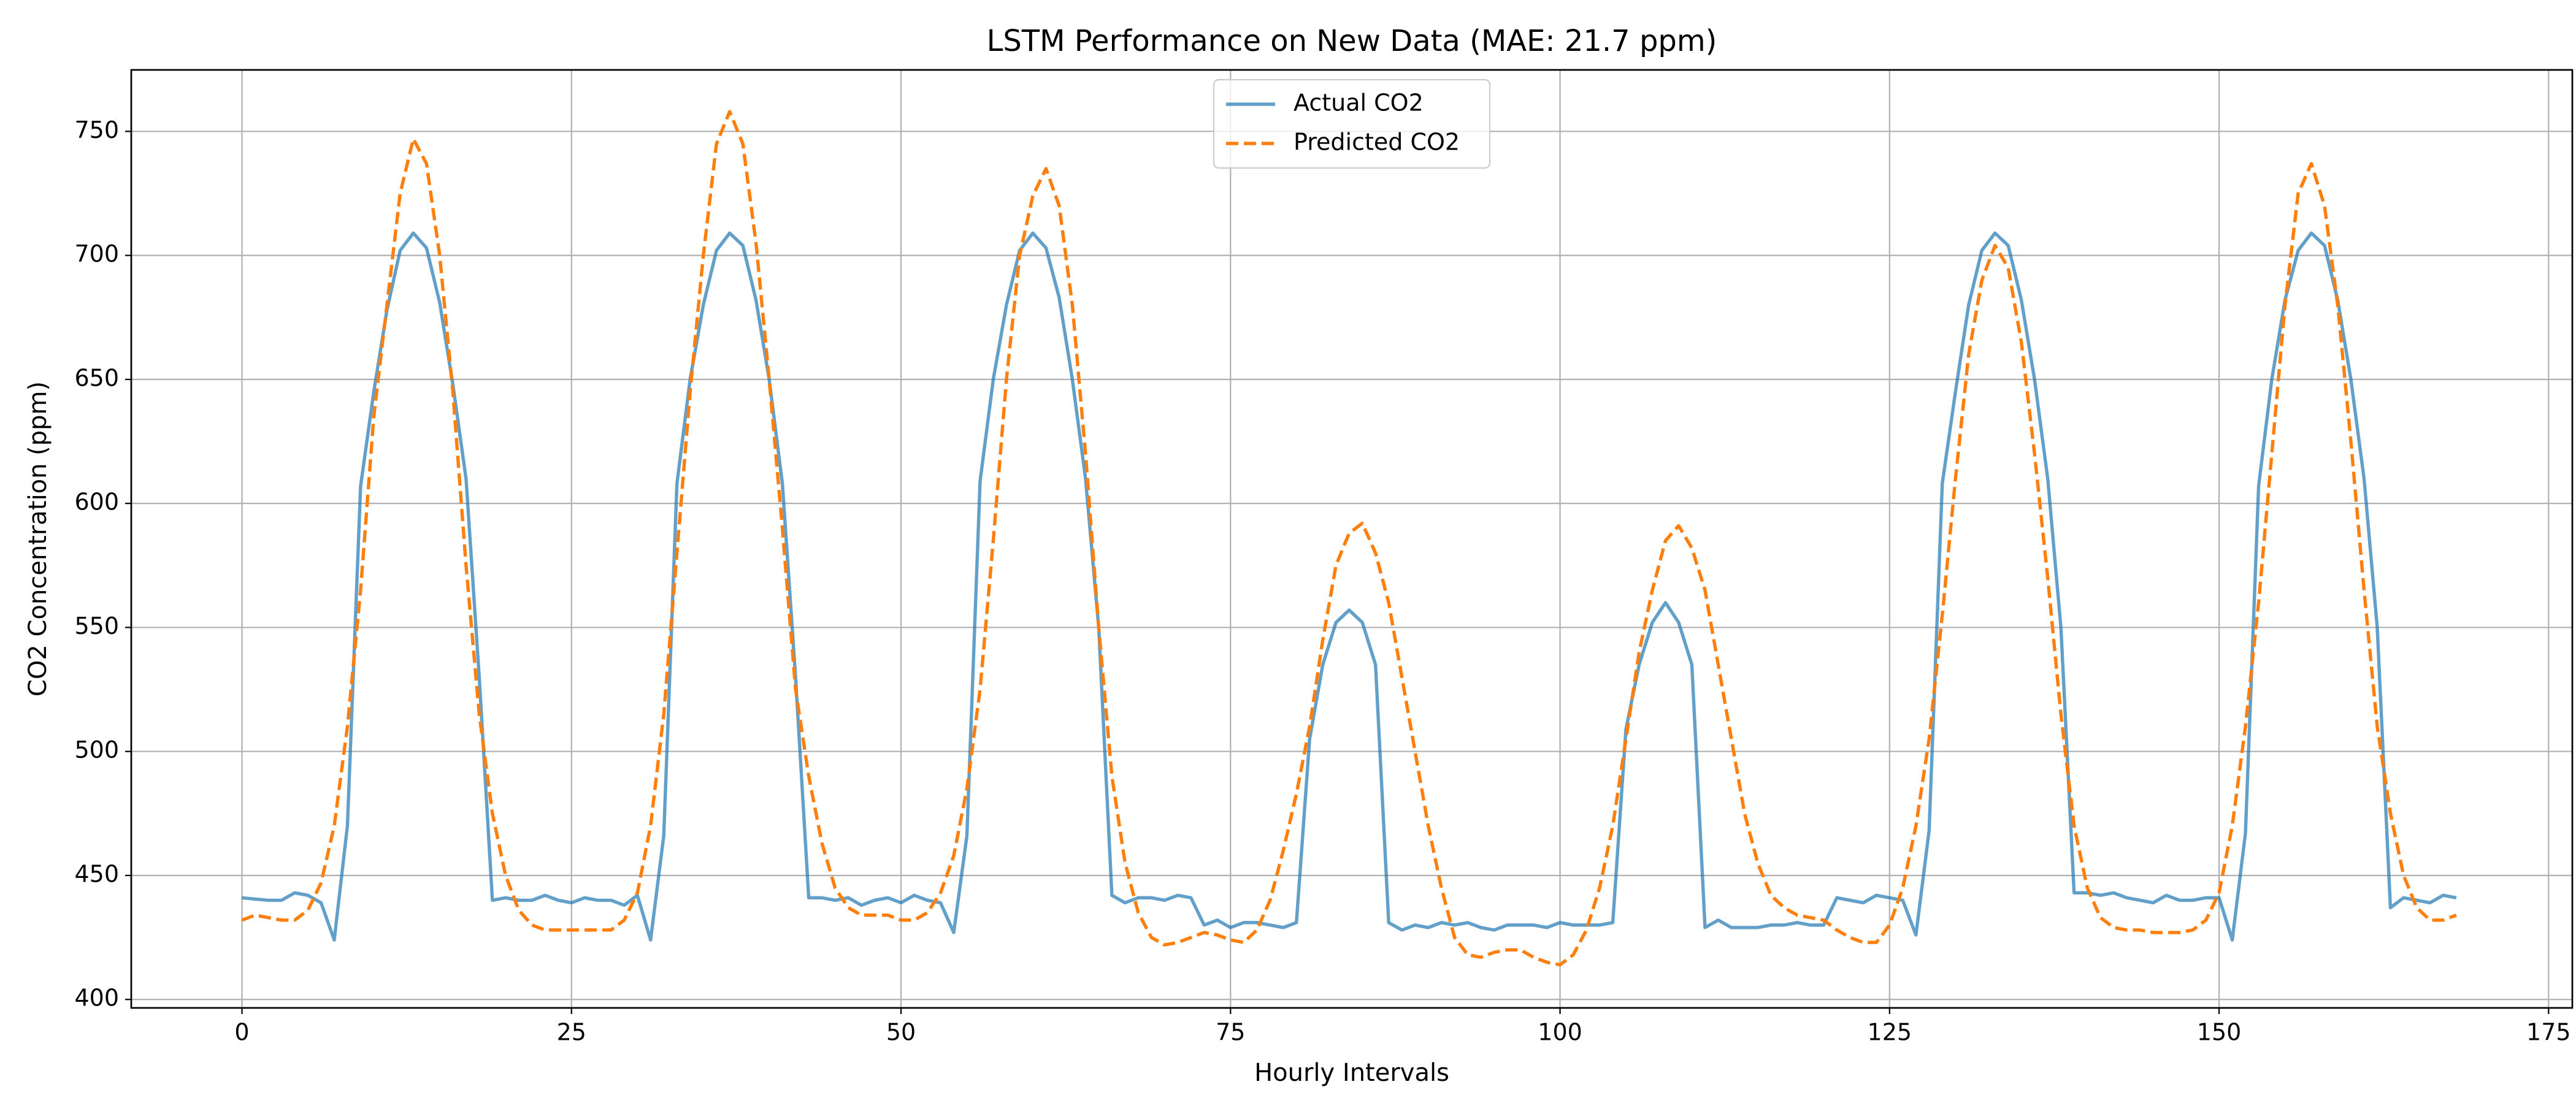 The width and height of the screenshot is (2576, 1106). What do you see at coordinates (96, 873) in the screenshot?
I see `y-tick-label: 450` at bounding box center [96, 873].